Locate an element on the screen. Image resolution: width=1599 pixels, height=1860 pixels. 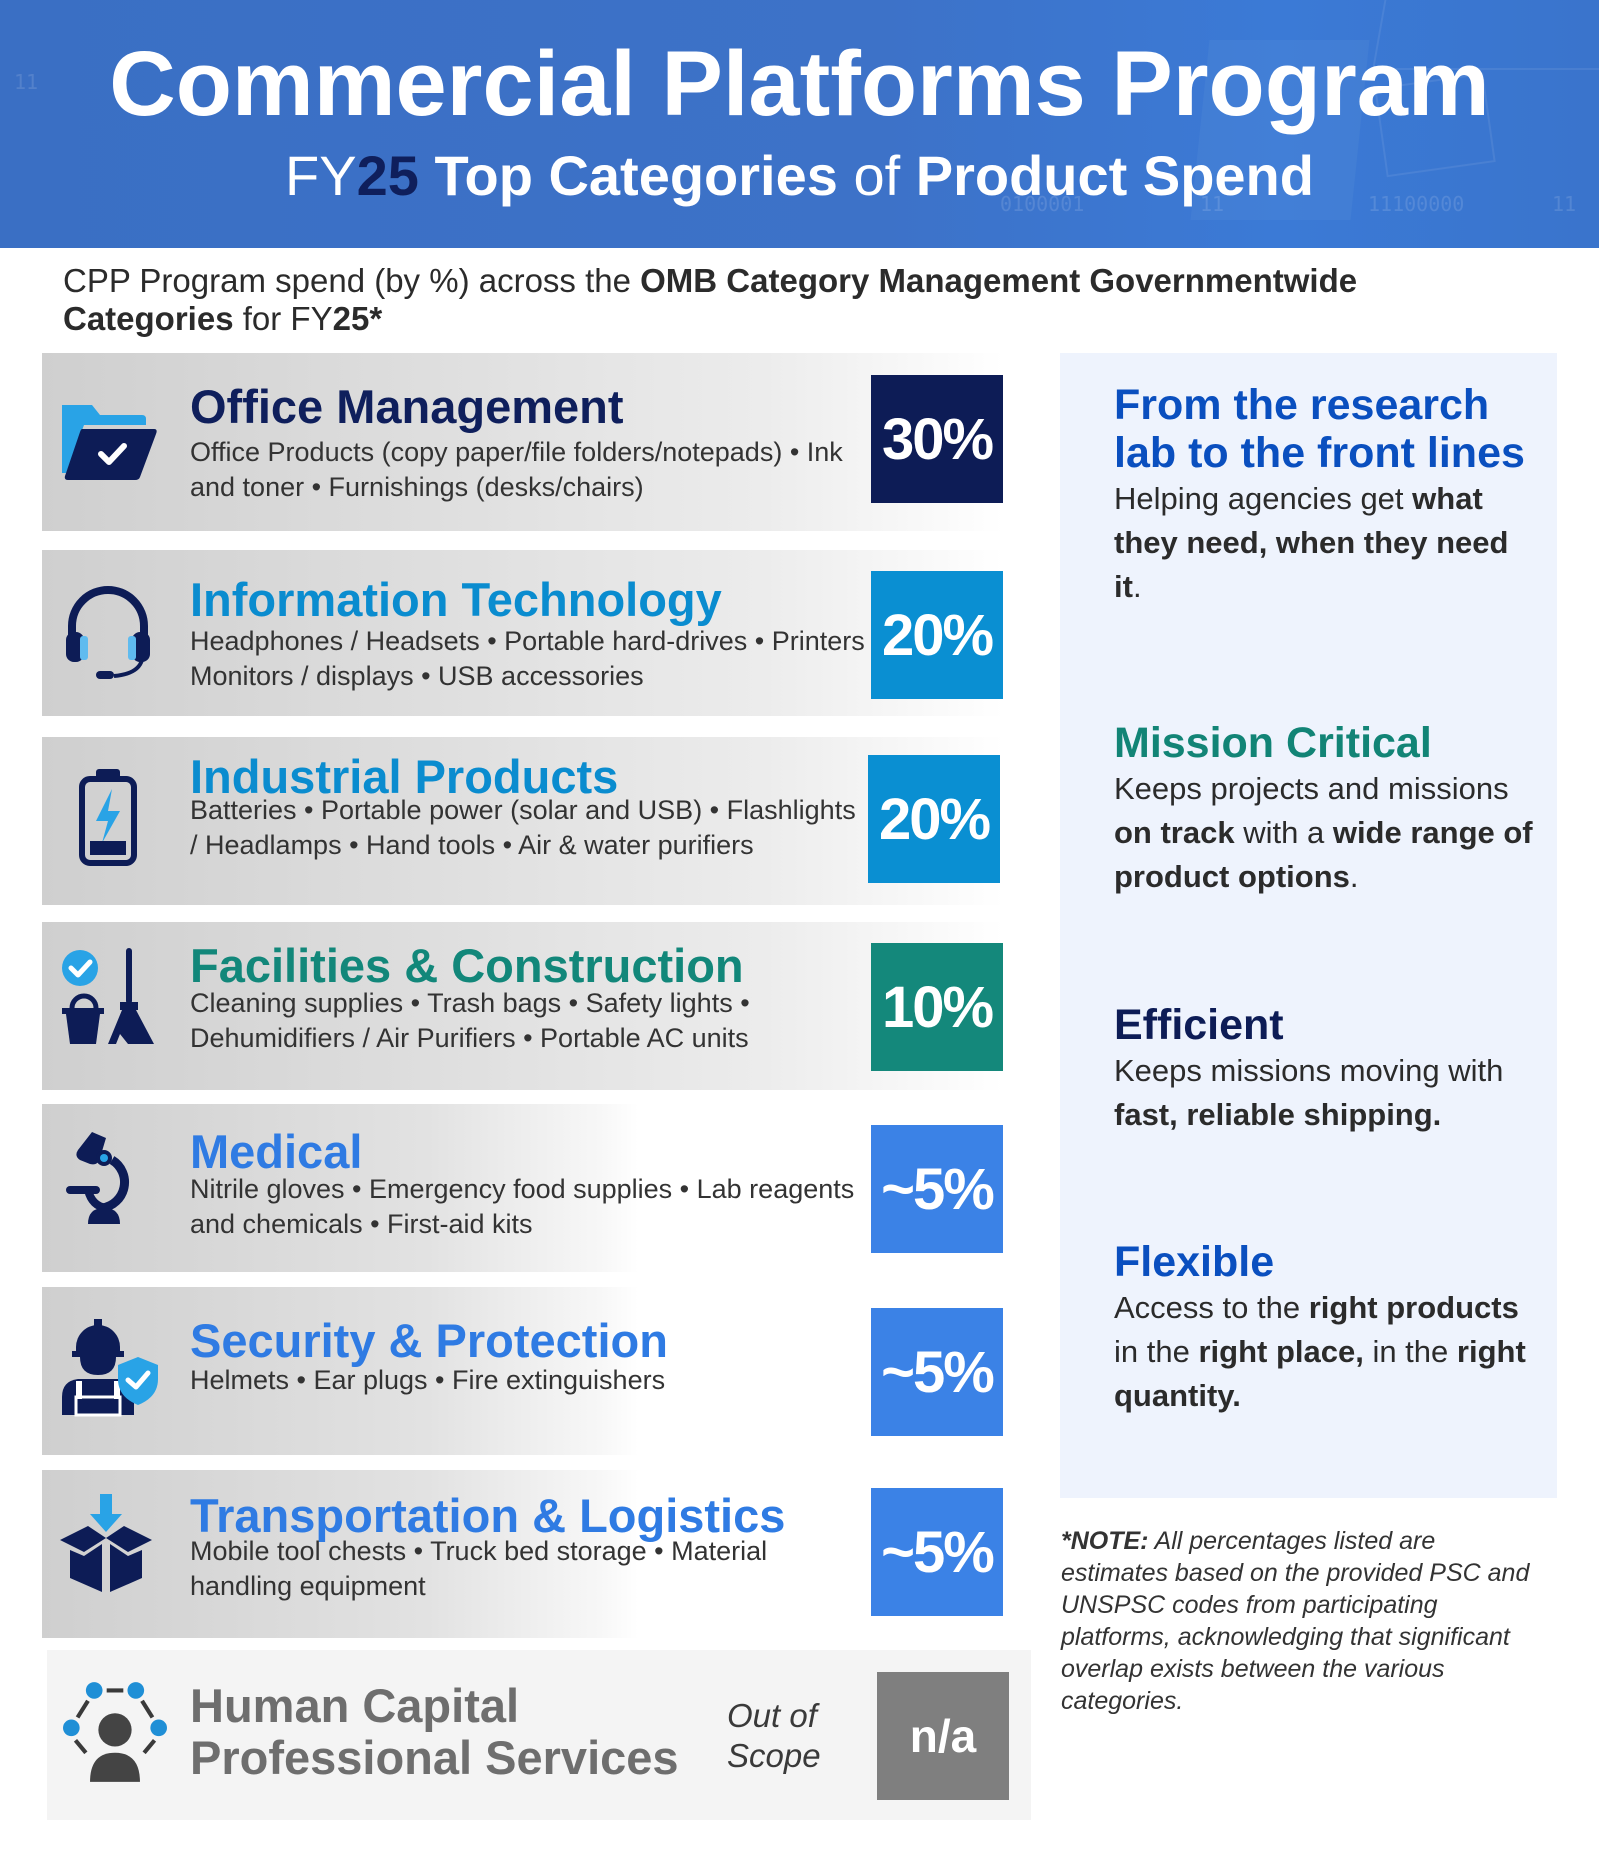
benefit-heading: From the research lab to the front lines is located at coordinates (1319, 429).